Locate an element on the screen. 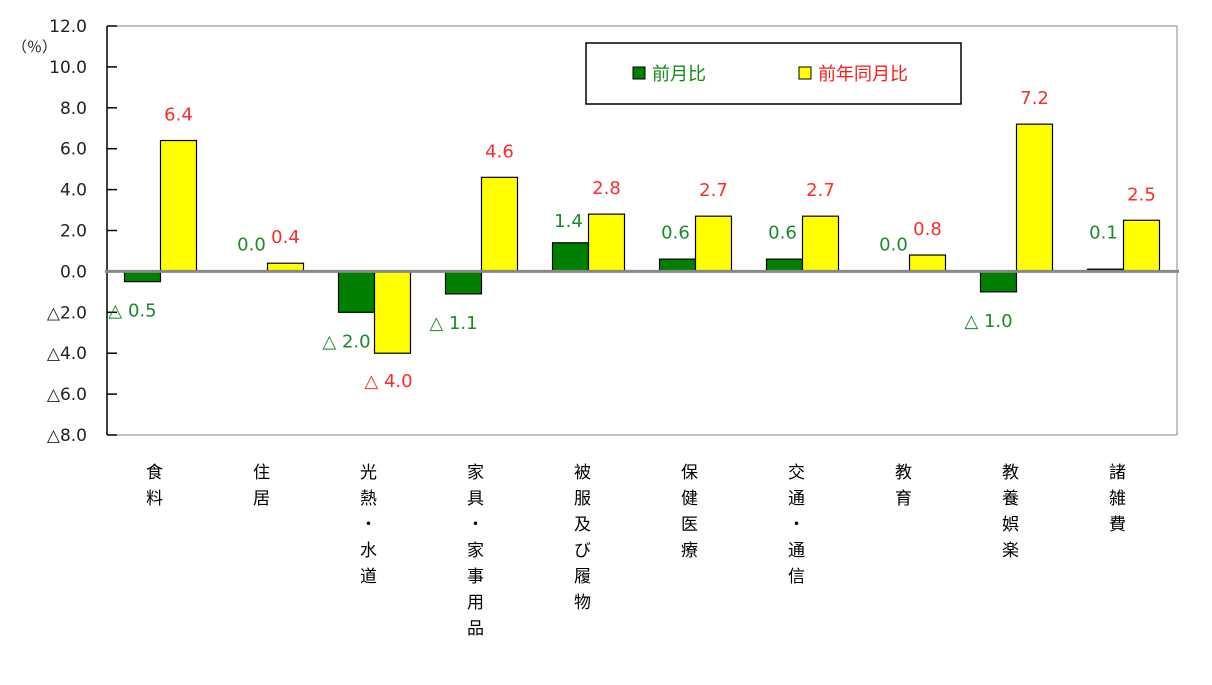 The width and height of the screenshot is (1212, 685). legend-swatch-yoy is located at coordinates (805, 73).